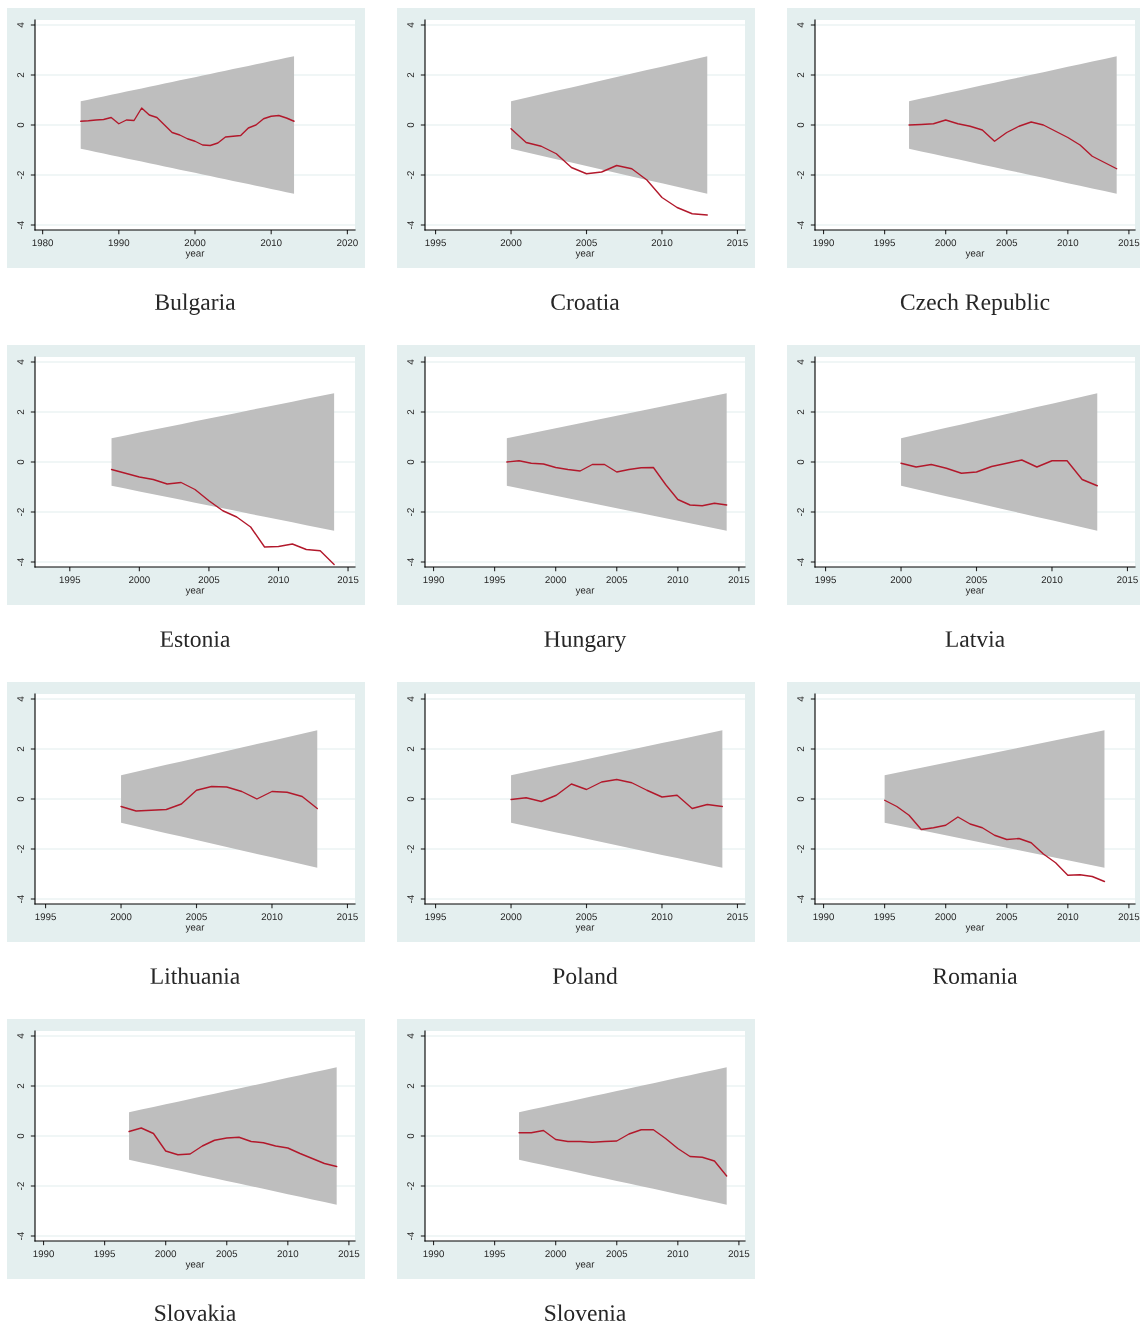  Describe the element at coordinates (585, 1313) in the screenshot. I see `text: Slovenia` at that location.